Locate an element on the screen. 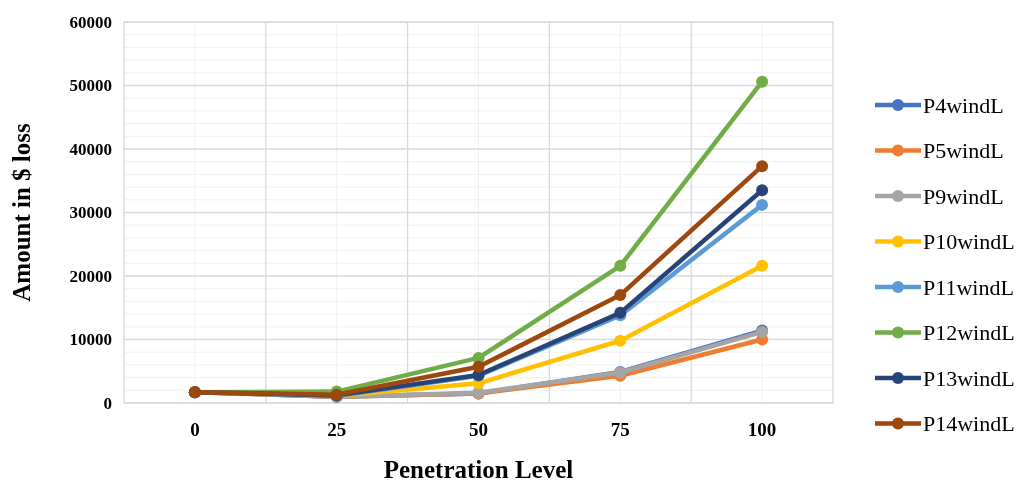  y-tick-label: 30000 is located at coordinates (90, 213).